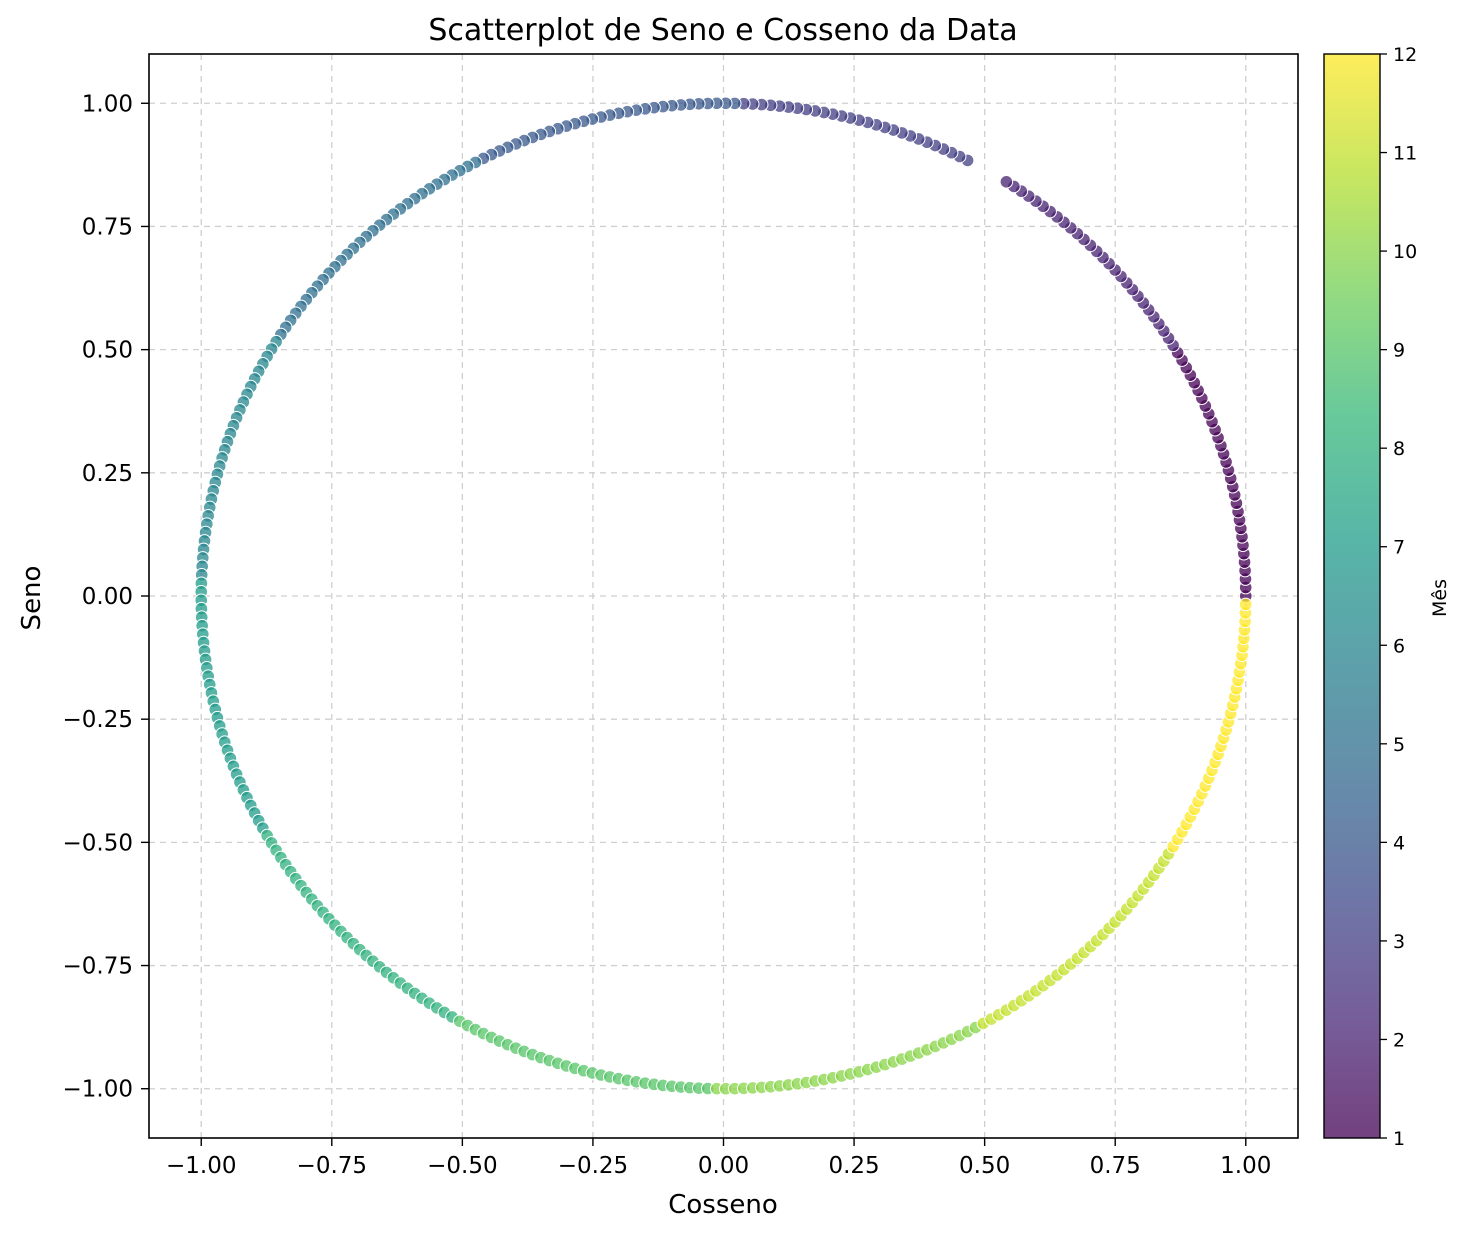 The width and height of the screenshot is (1466, 1240). What do you see at coordinates (98, 967) in the screenshot?
I see `y-tick-label: −0.75` at bounding box center [98, 967].